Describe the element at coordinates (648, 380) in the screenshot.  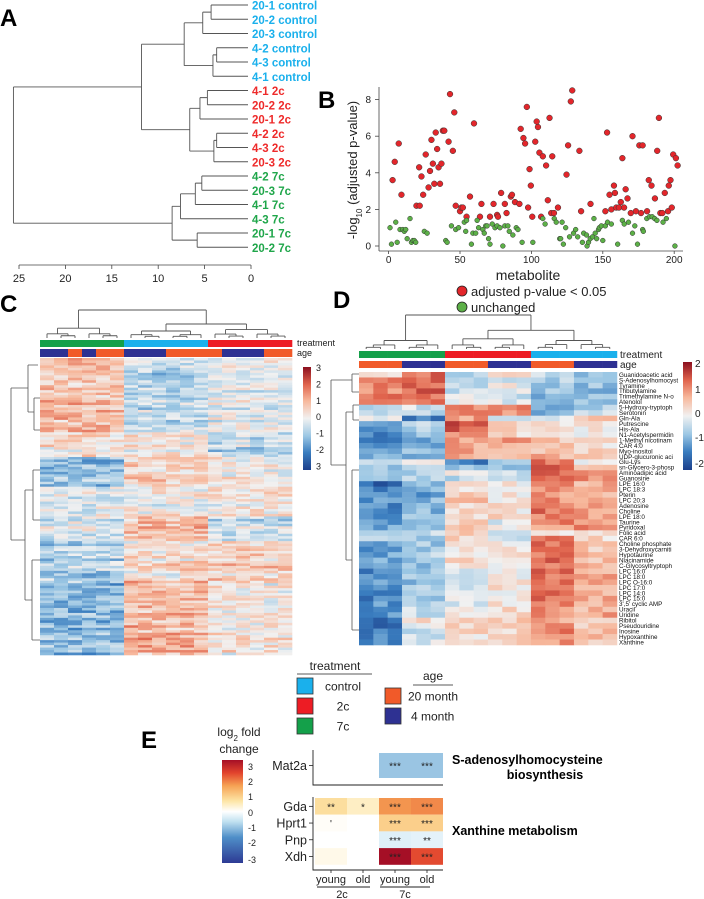
I see `row-label: S-Adenosylhomocyst` at that location.